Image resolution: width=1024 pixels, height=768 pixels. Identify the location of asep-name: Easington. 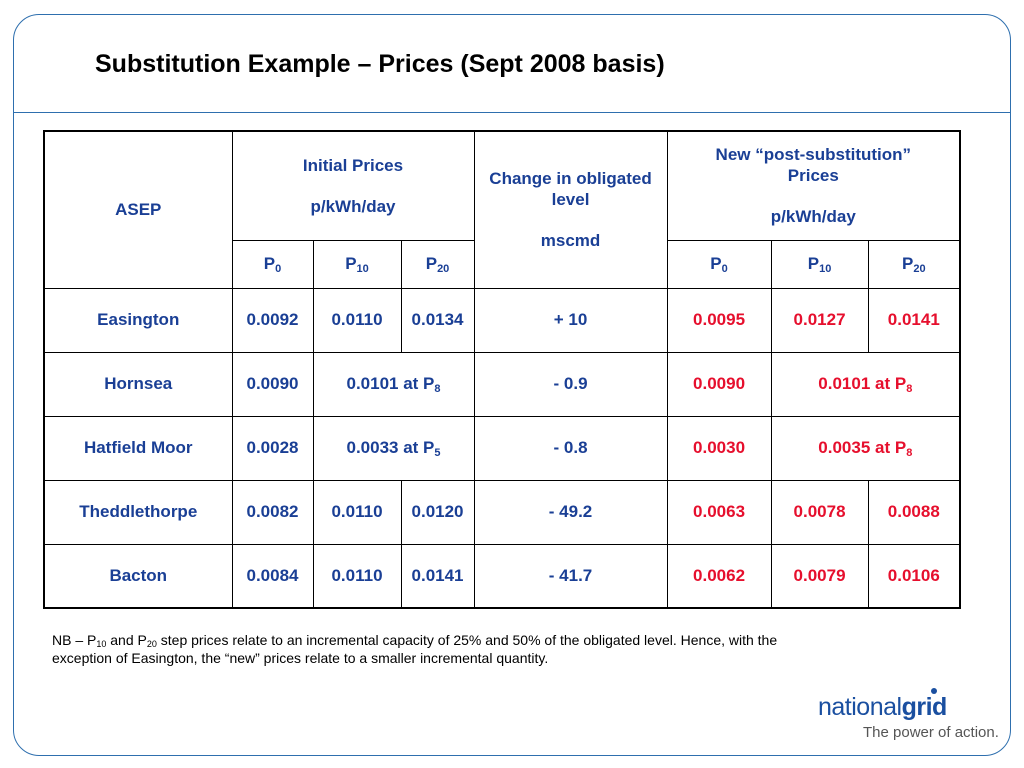
(138, 320).